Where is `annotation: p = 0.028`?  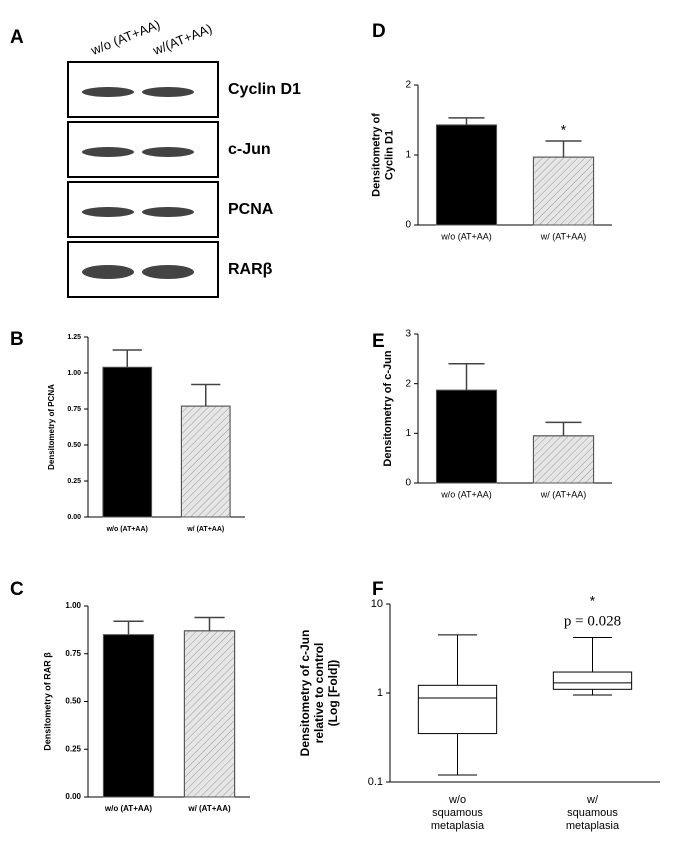 annotation: p = 0.028 is located at coordinates (592, 621).